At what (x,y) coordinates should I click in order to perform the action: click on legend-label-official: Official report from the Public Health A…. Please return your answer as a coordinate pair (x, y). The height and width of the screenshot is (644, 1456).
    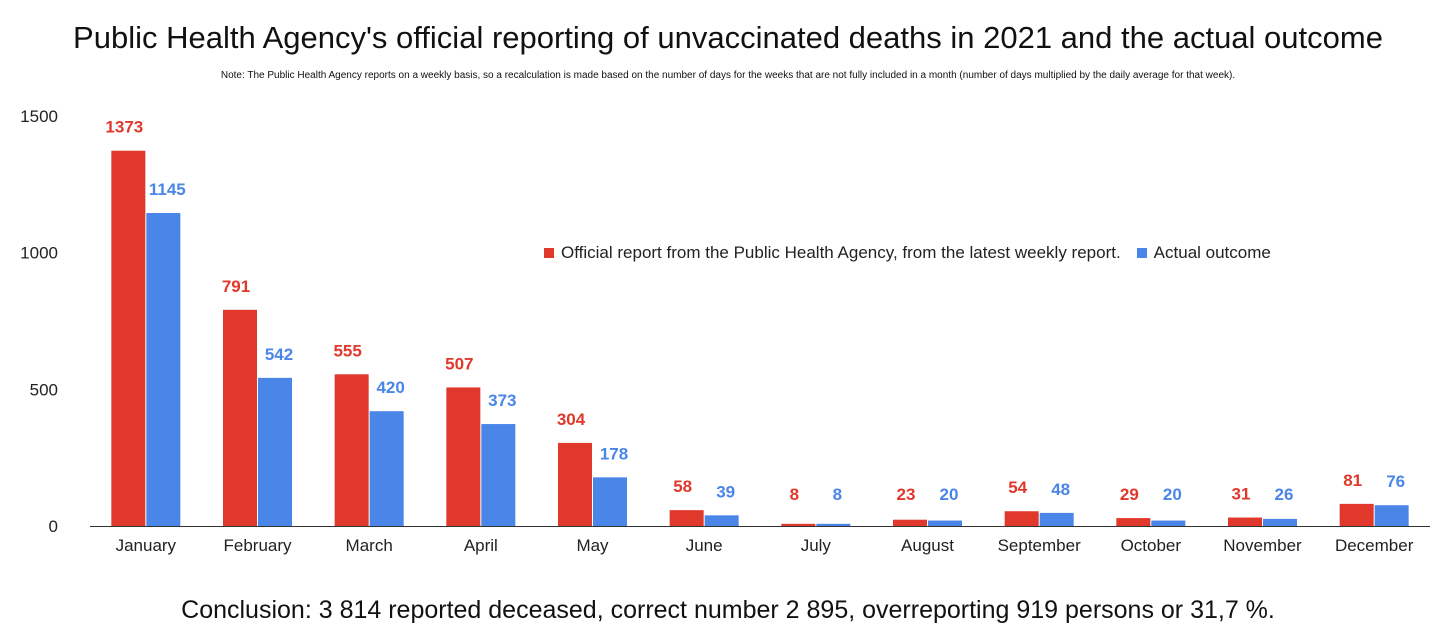
    Looking at the image, I should click on (841, 252).